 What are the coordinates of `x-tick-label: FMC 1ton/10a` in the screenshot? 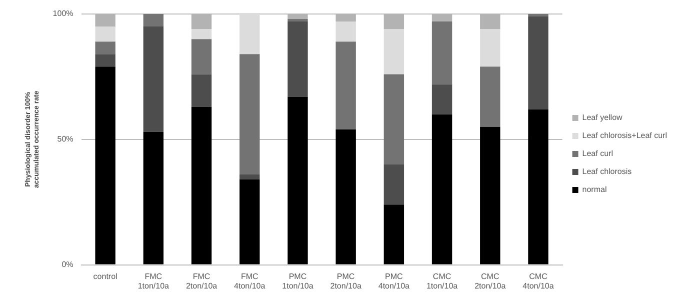 It's located at (154, 281).